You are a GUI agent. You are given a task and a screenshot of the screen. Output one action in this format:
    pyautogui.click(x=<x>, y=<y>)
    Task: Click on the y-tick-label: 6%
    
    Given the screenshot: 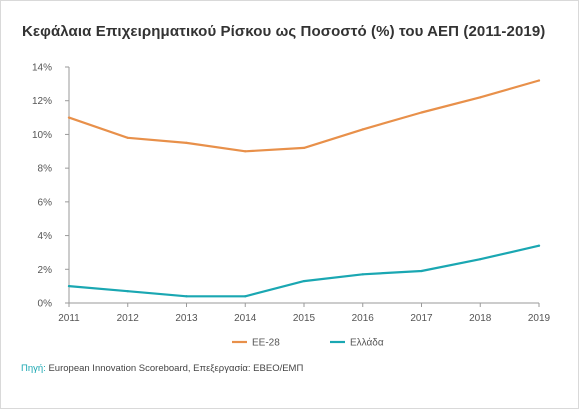 What is the action you would take?
    pyautogui.click(x=45, y=202)
    